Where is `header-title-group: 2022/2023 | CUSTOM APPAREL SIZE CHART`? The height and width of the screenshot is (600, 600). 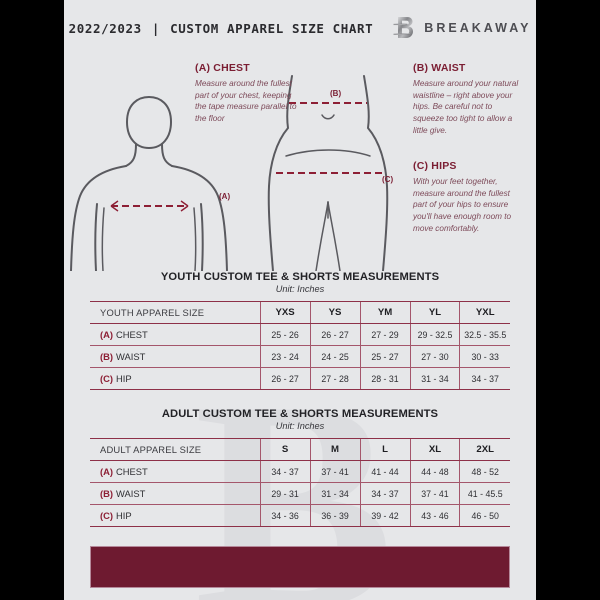
header-title-group: 2022/2023 | CUSTOM APPAREL SIZE CHART is located at coordinates (221, 28).